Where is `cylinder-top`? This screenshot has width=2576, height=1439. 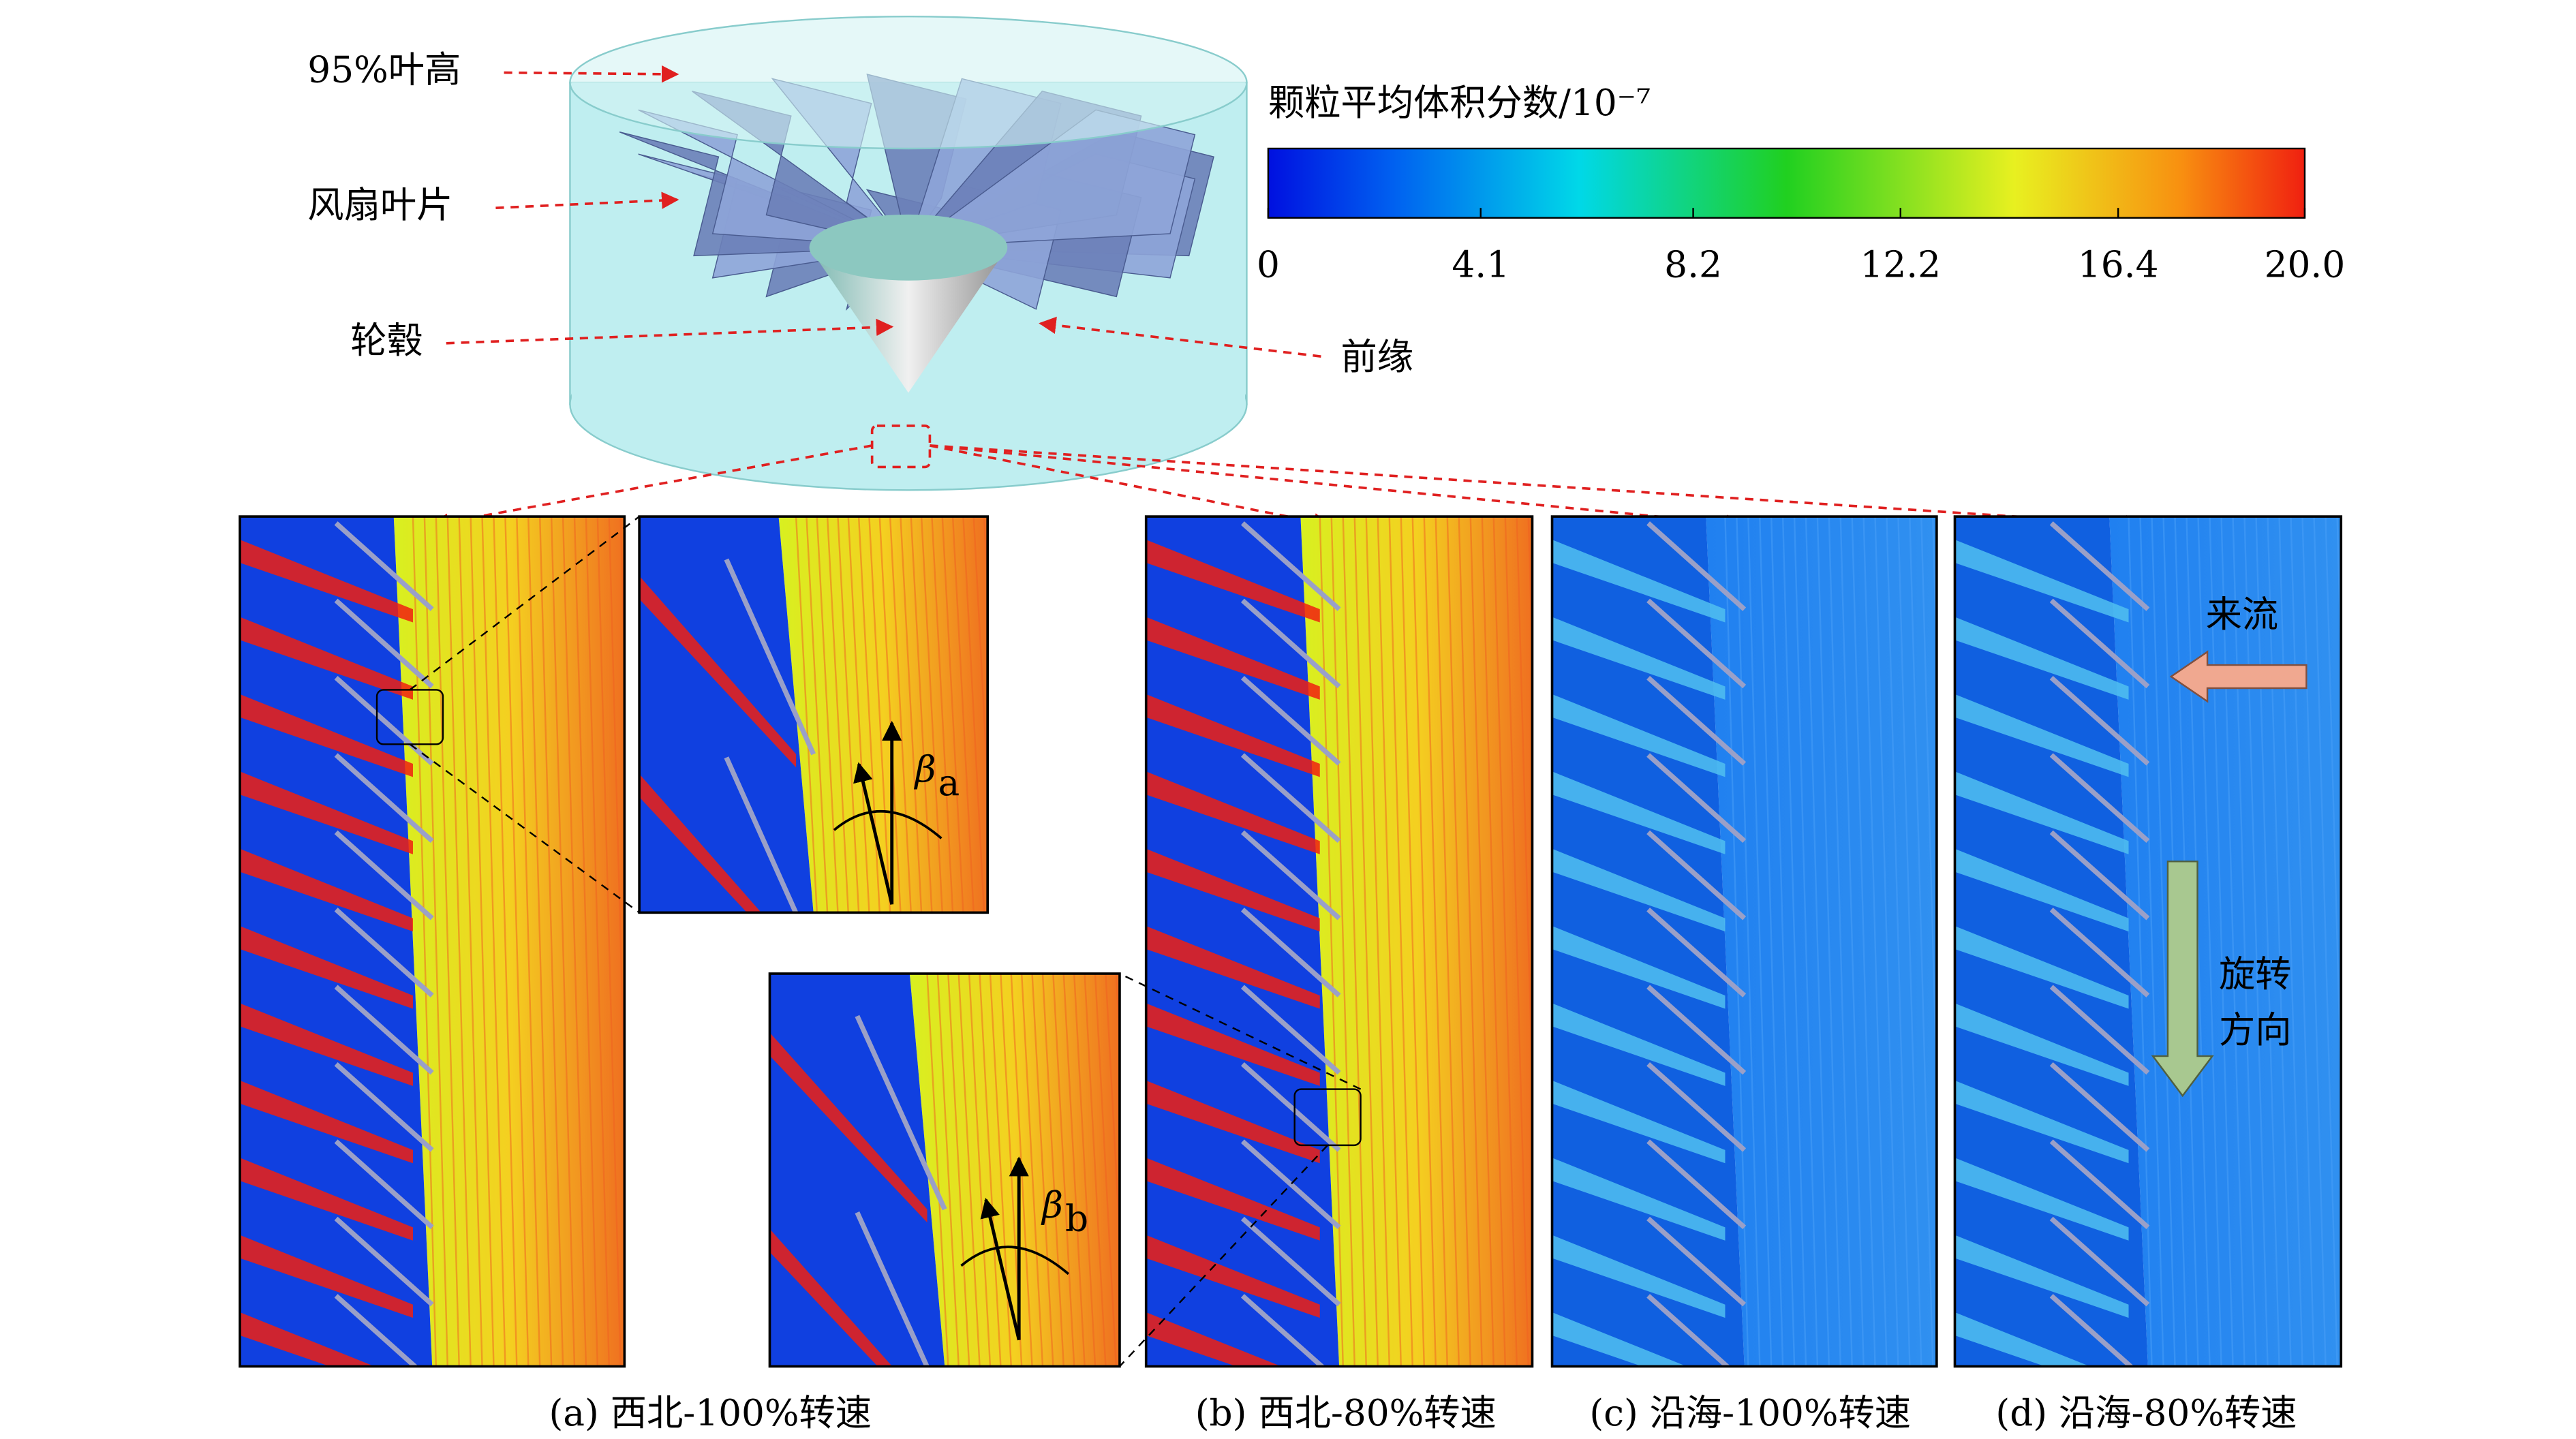 cylinder-top is located at coordinates (908, 83).